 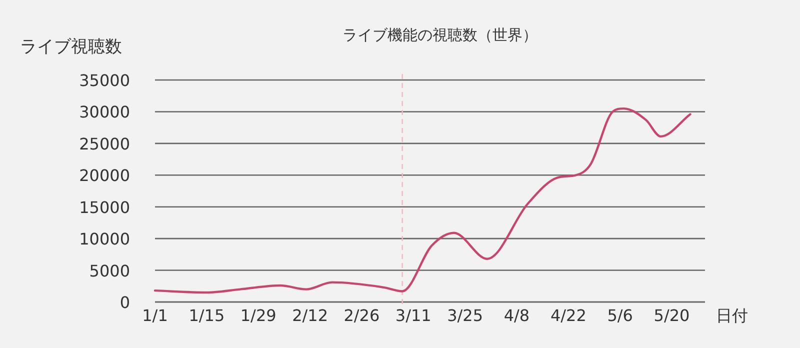 What do you see at coordinates (104, 80) in the screenshot?
I see `y-tick-label: 35000` at bounding box center [104, 80].